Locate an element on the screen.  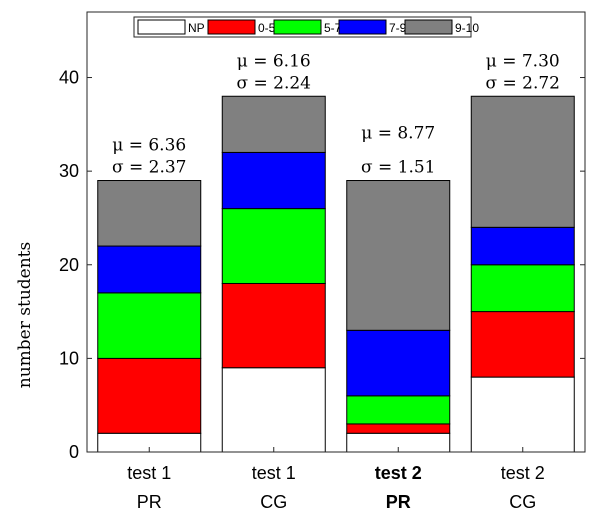
stddev-annotation-3: σ = 1.51 is located at coordinates (398, 168).